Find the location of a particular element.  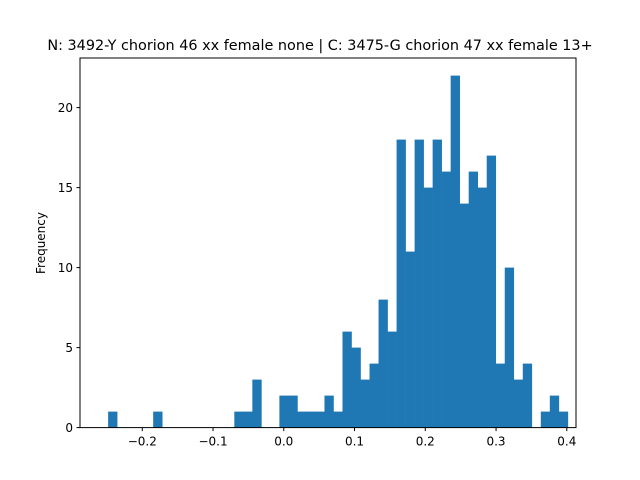

x-axis-ticks: −0.2 −0.1 0.0 0.1 0.2 0.3 0.4 is located at coordinates (352, 438).